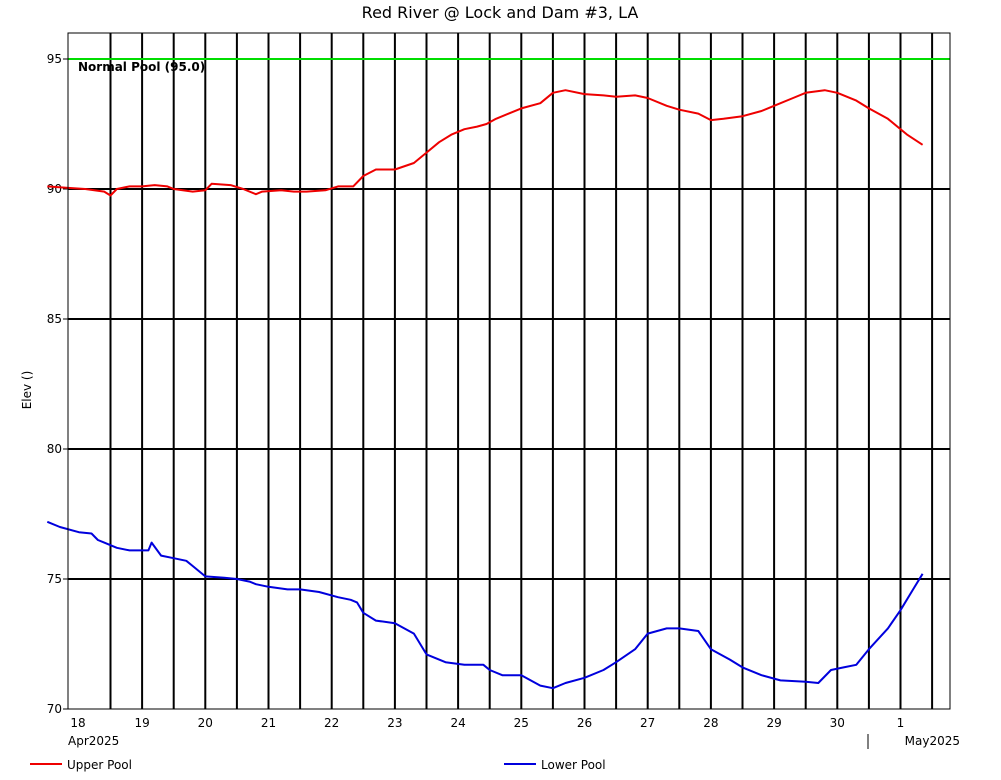 This screenshot has width=1001, height=780. Describe the element at coordinates (710, 723) in the screenshot. I see `x-tick-label: 28` at that location.